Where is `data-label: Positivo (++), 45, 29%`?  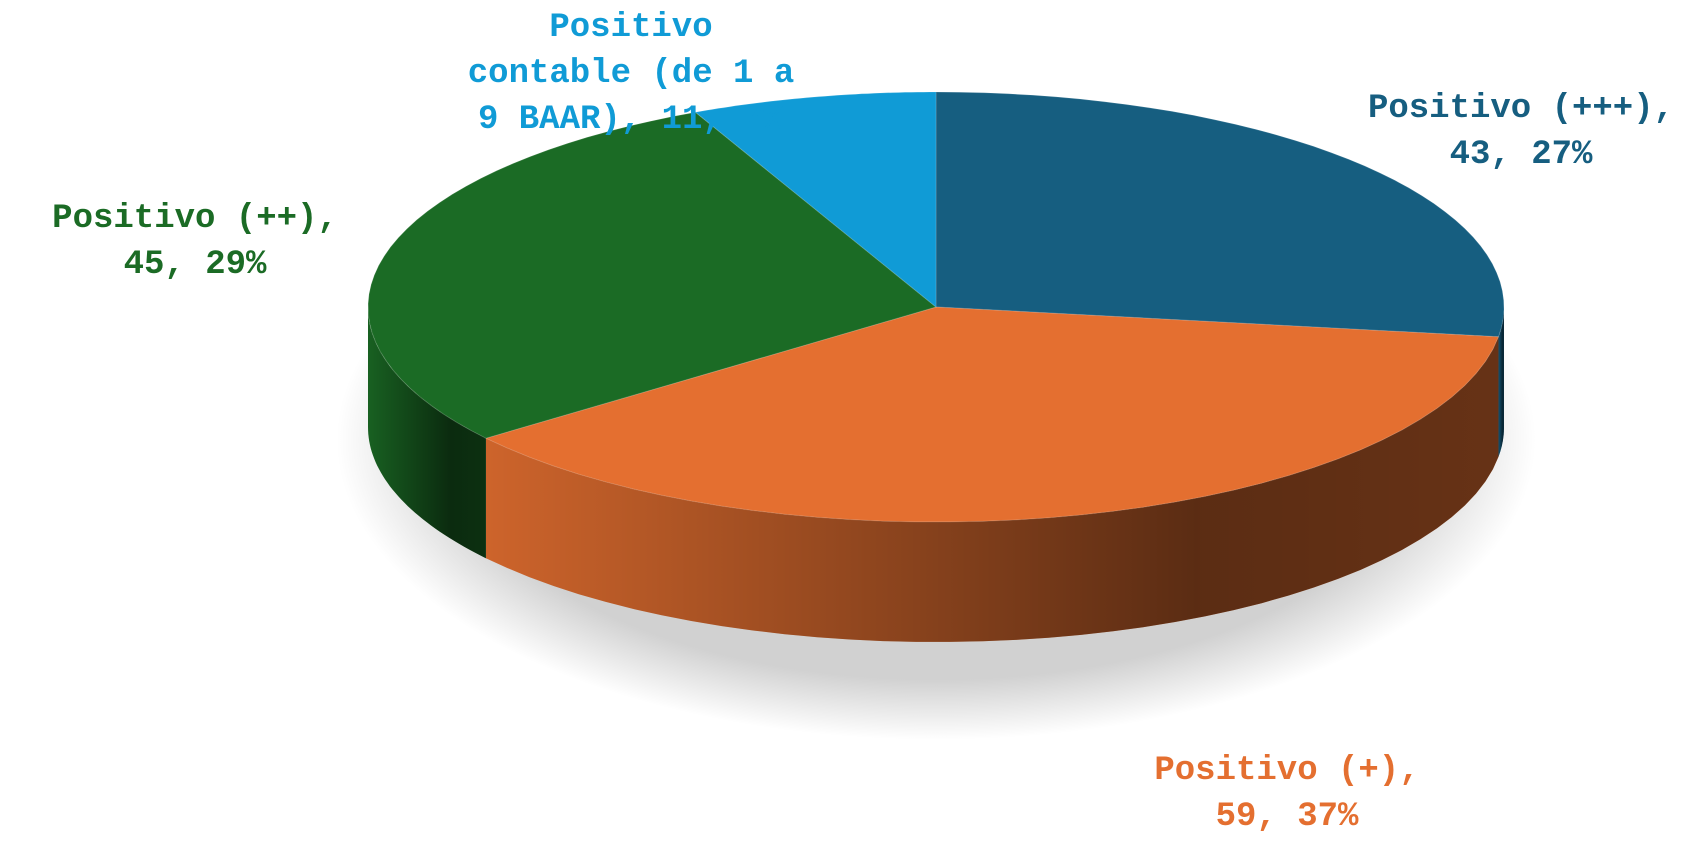 data-label: Positivo (++), 45, 29% is located at coordinates (195, 242).